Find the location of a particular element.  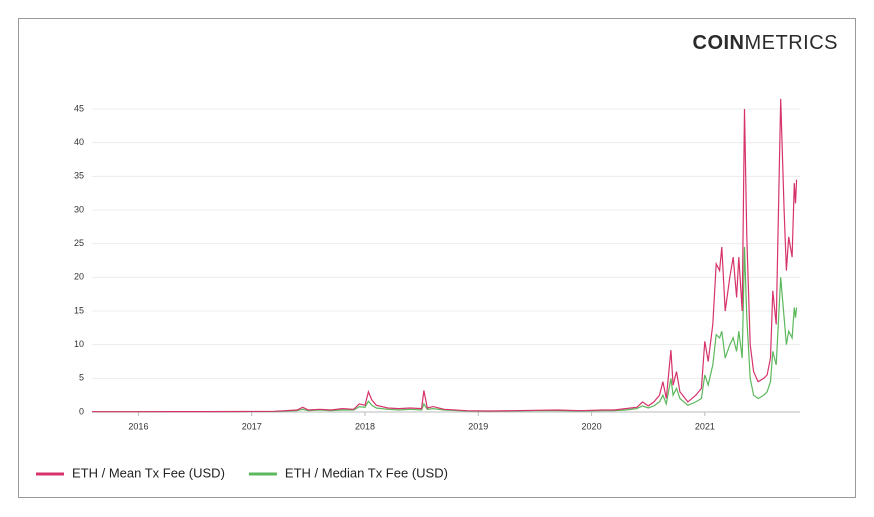

y-tick-label: 35 is located at coordinates (79, 176).